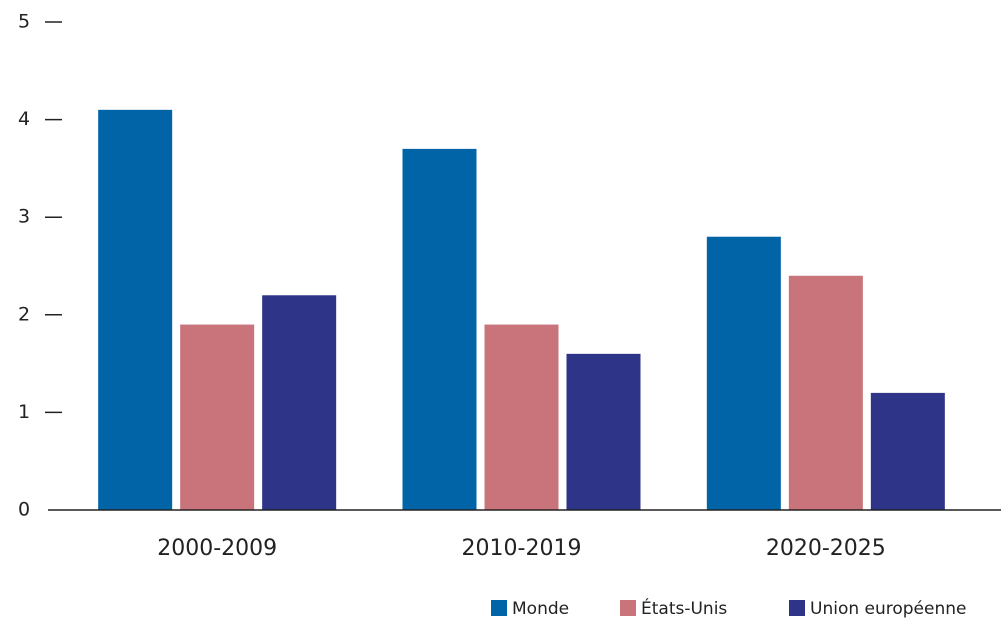 The width and height of the screenshot is (1001, 622). Describe the element at coordinates (826, 548) in the screenshot. I see `x-tick-label: 2020-2025` at that location.